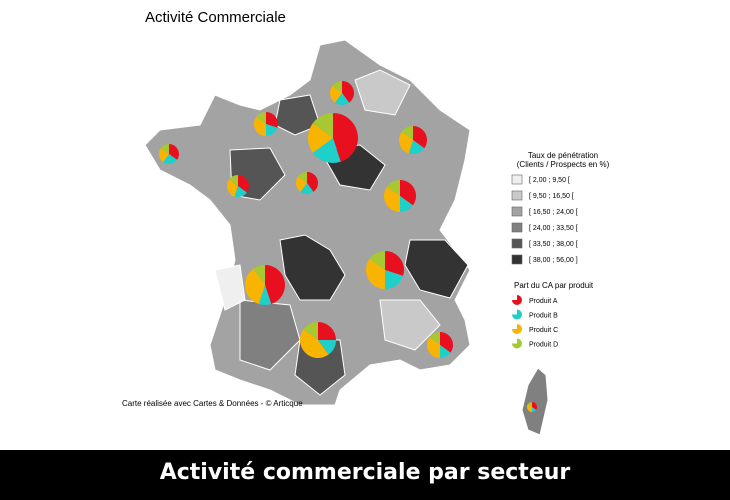 The width and height of the screenshot is (730, 500). What do you see at coordinates (215, 17) in the screenshot?
I see `map-title: Activité Commerciale` at bounding box center [215, 17].